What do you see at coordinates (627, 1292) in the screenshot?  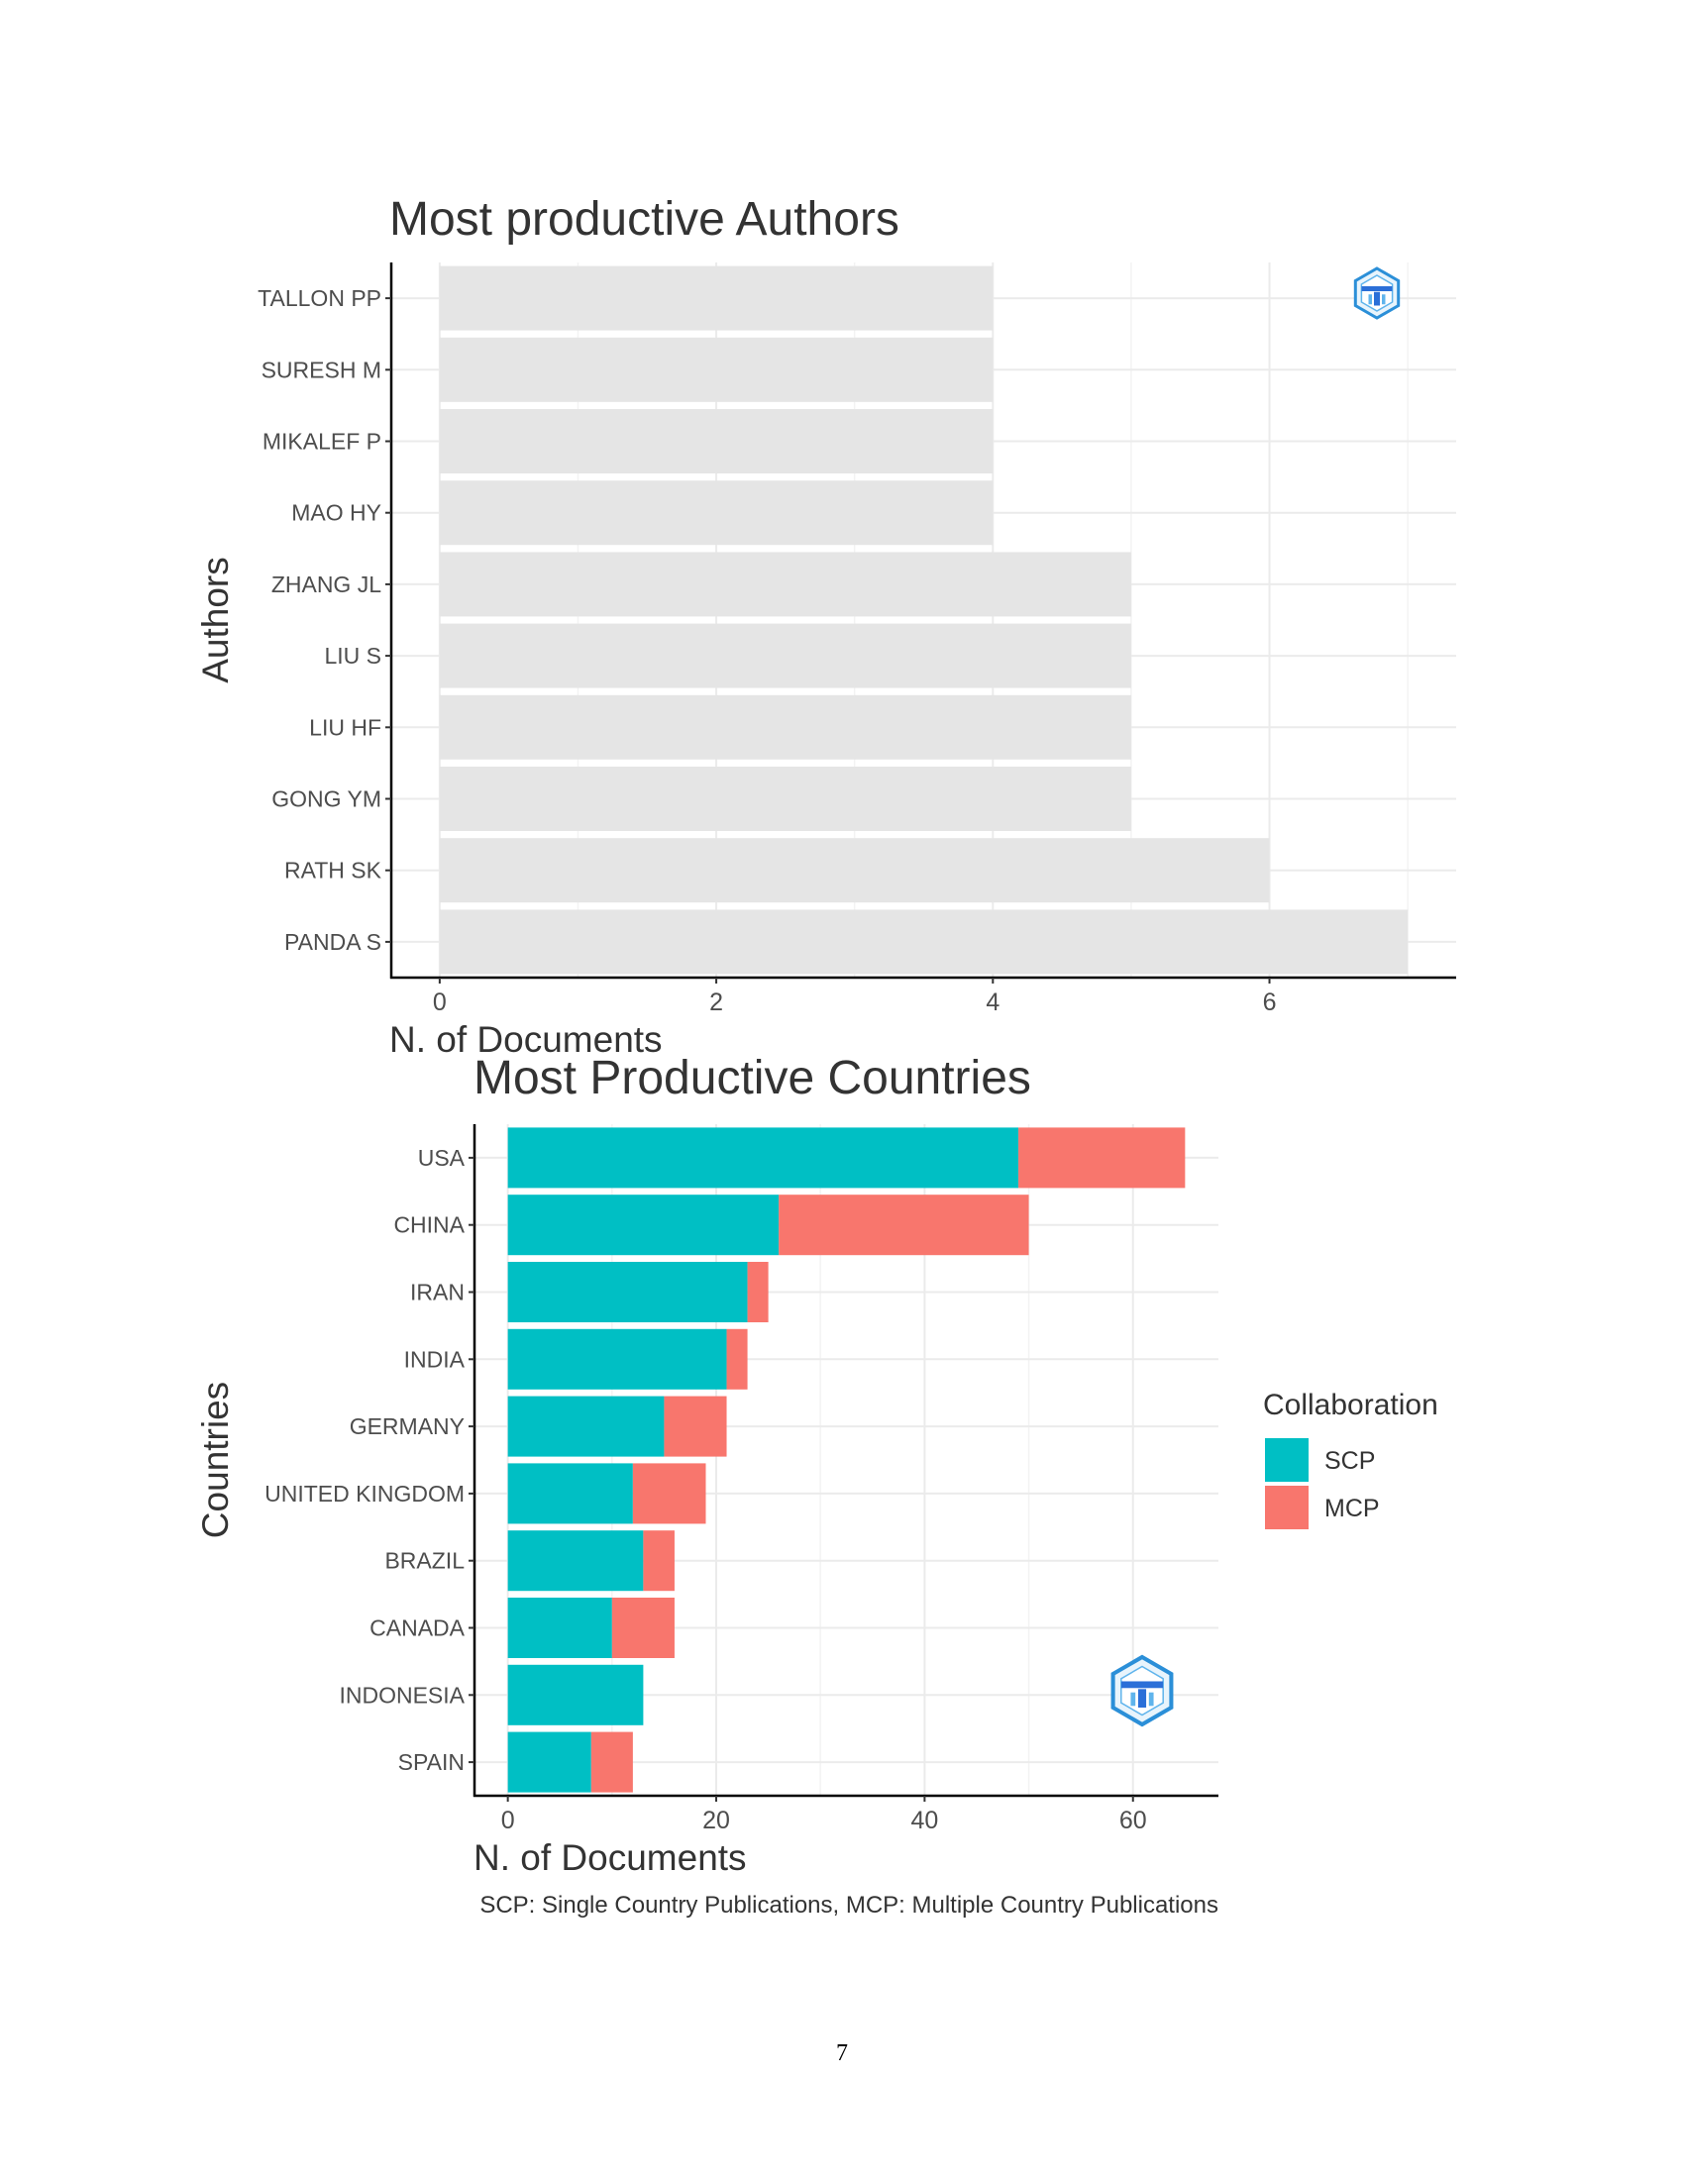 I see `bar-scp-iran` at bounding box center [627, 1292].